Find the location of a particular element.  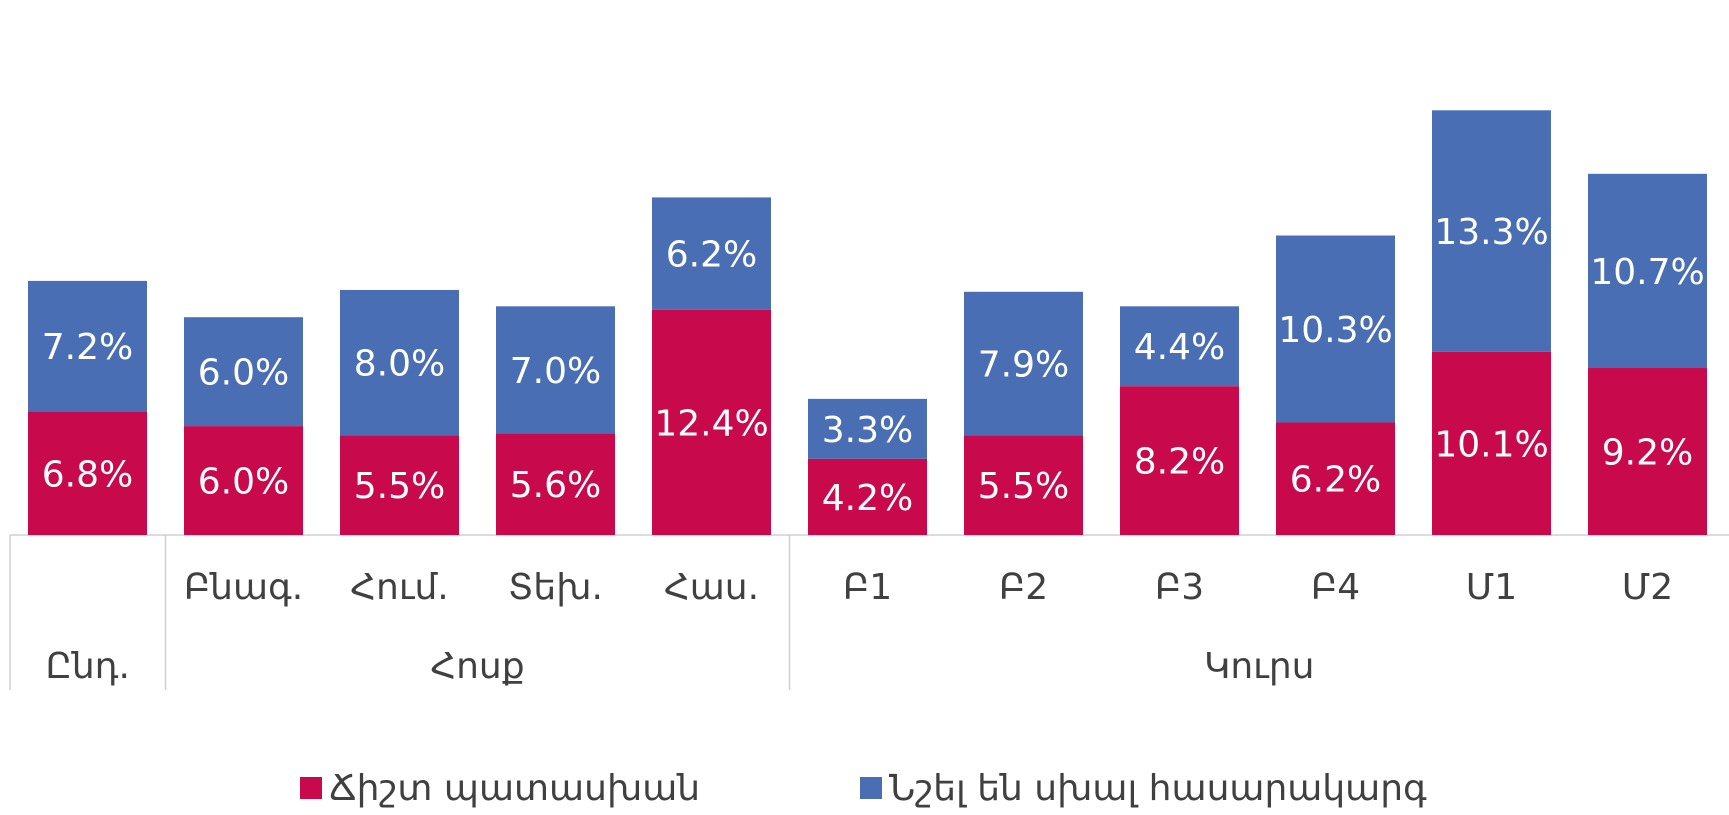

value-label: 7.0% is located at coordinates (555, 371).